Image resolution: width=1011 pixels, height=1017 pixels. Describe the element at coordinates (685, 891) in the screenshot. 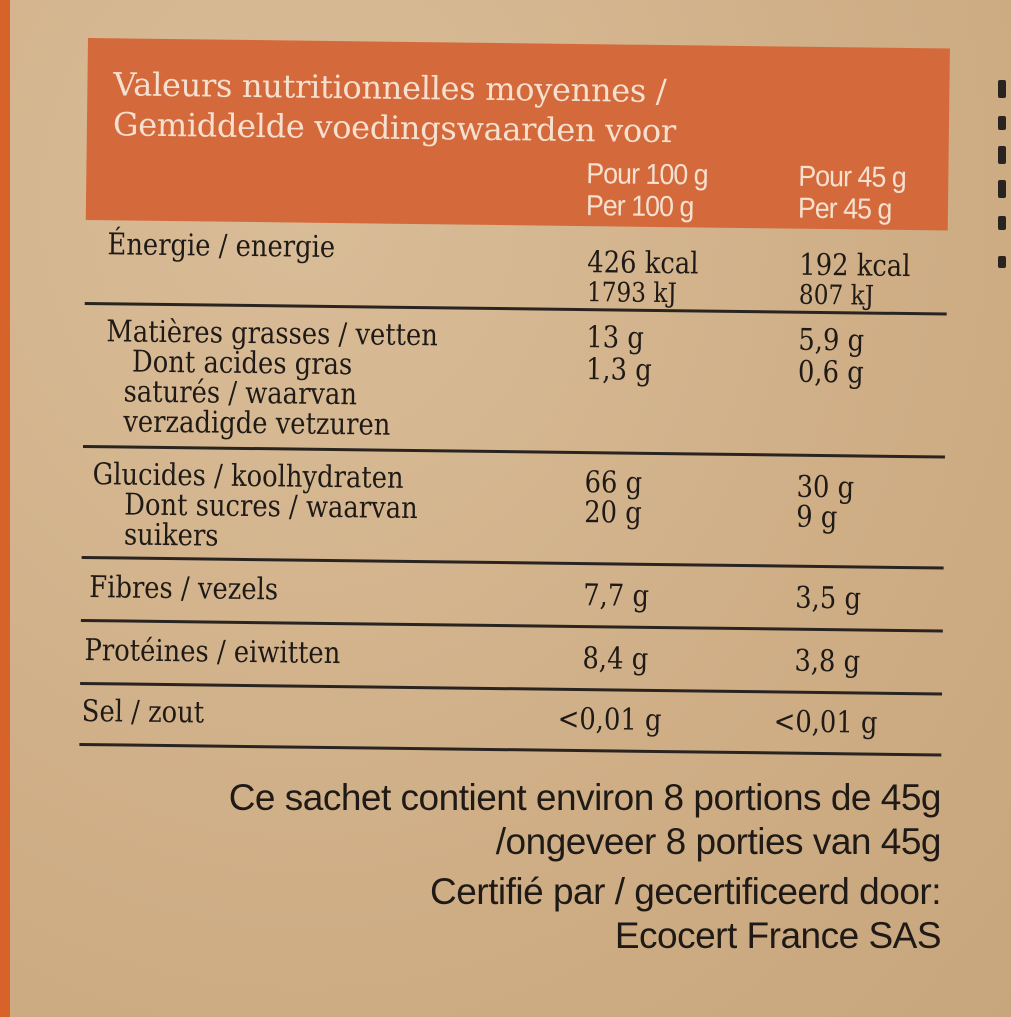

I see `certification-label: Certifié par / gecertificeerd door:` at that location.